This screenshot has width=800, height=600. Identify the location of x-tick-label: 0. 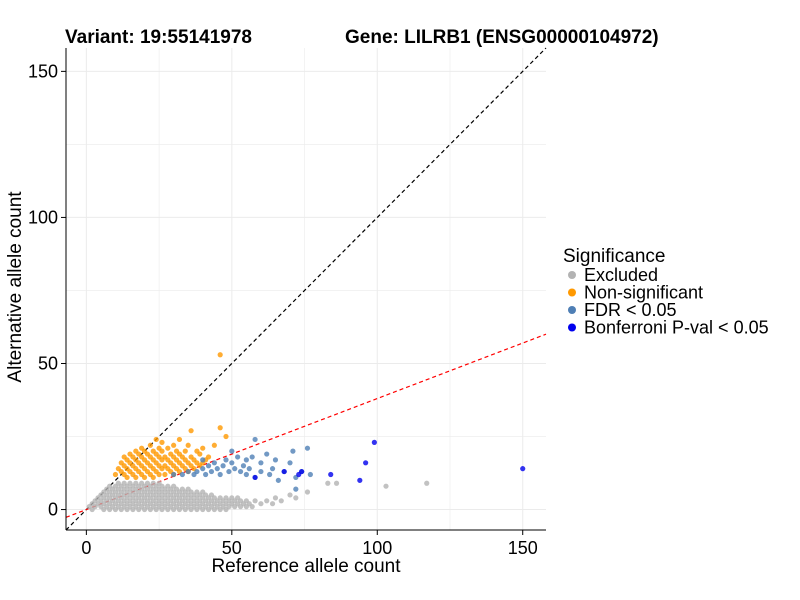
(86, 548).